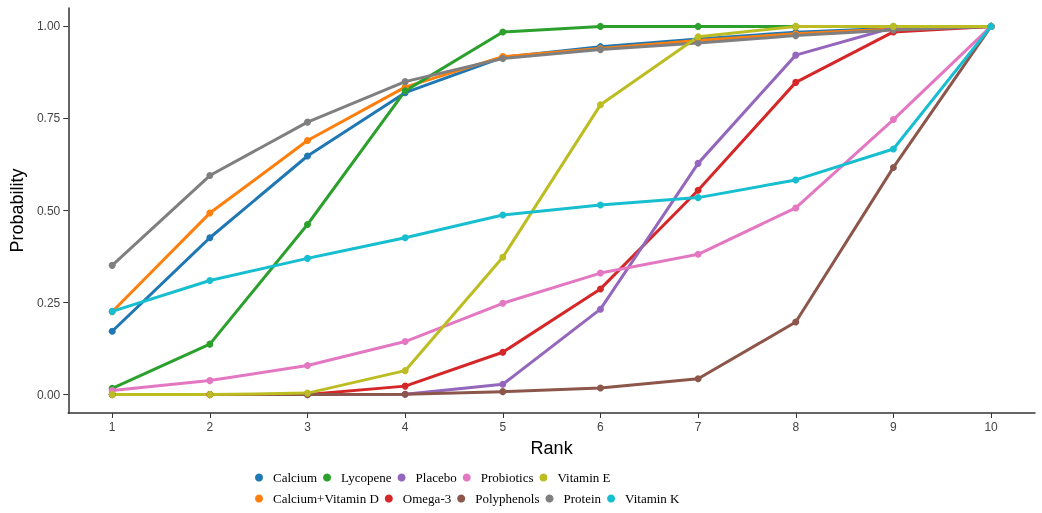  Describe the element at coordinates (507, 477) in the screenshot. I see `legend-label: Probiotics` at that location.